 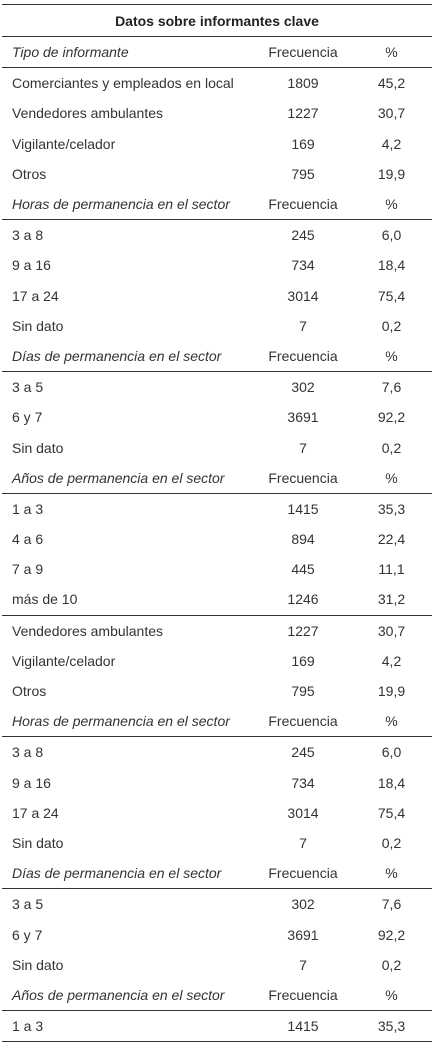 What do you see at coordinates (303, 387) in the screenshot?
I see `freq-cell: 302` at bounding box center [303, 387].